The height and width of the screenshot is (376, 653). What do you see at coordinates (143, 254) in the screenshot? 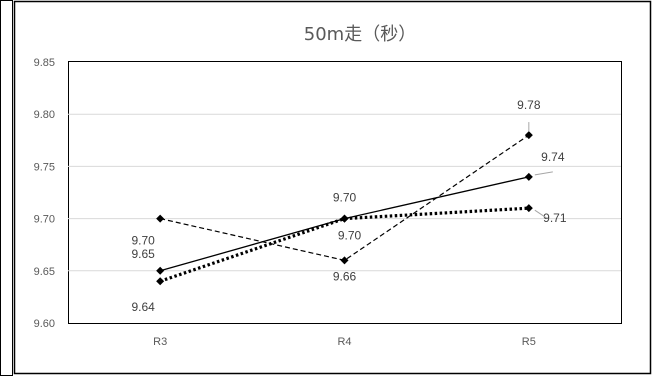
I see `data-label: 9.65` at bounding box center [143, 254].